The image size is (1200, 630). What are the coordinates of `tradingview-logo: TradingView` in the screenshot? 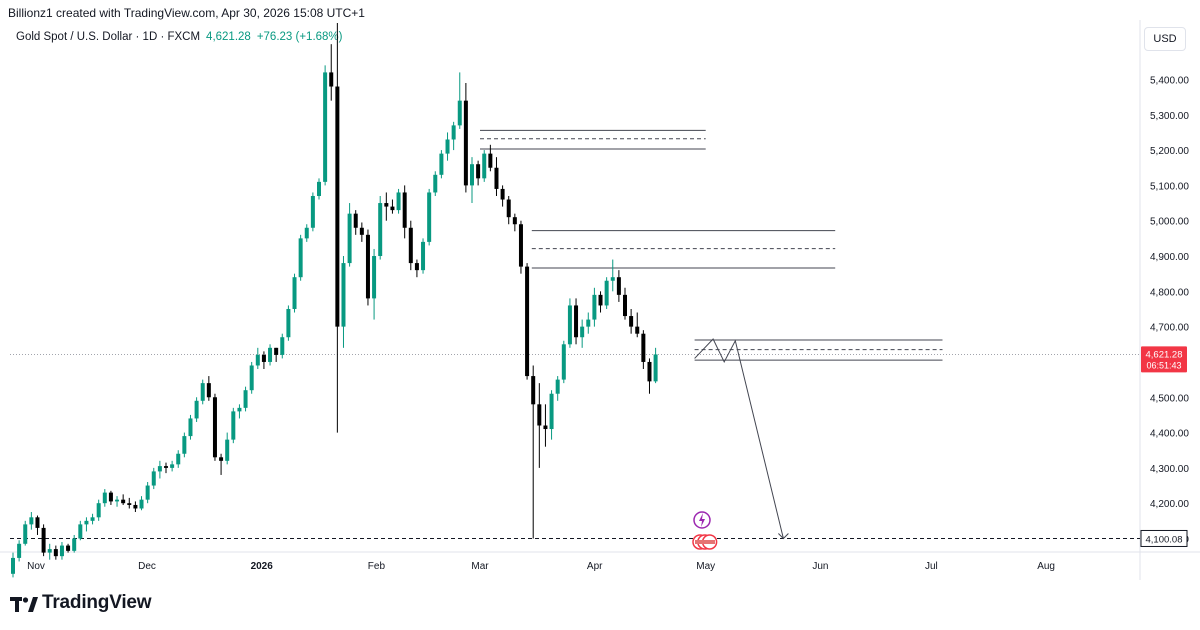 It's located at (81, 603).